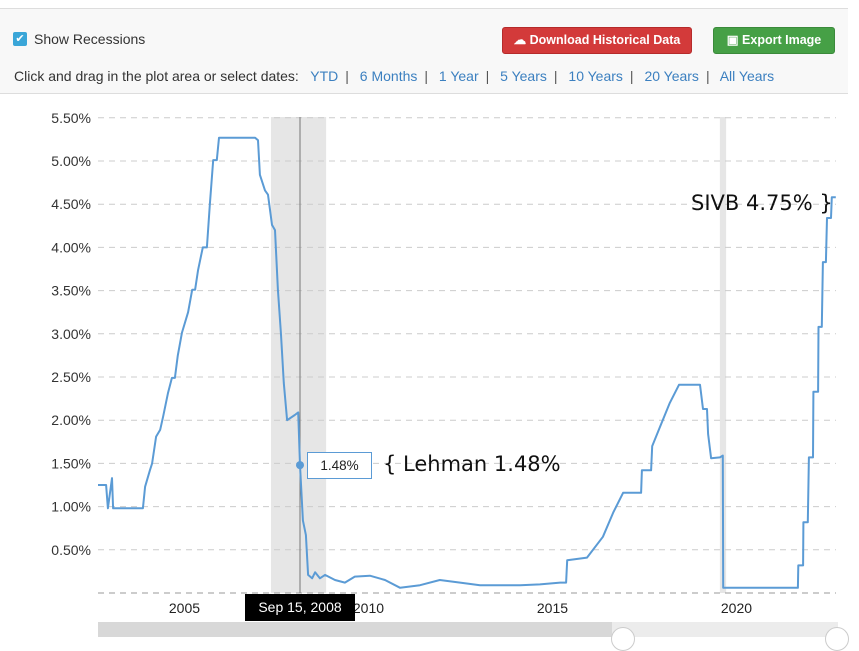 The width and height of the screenshot is (859, 651). I want to click on cloud-download-icon: ☁, so click(521, 40).